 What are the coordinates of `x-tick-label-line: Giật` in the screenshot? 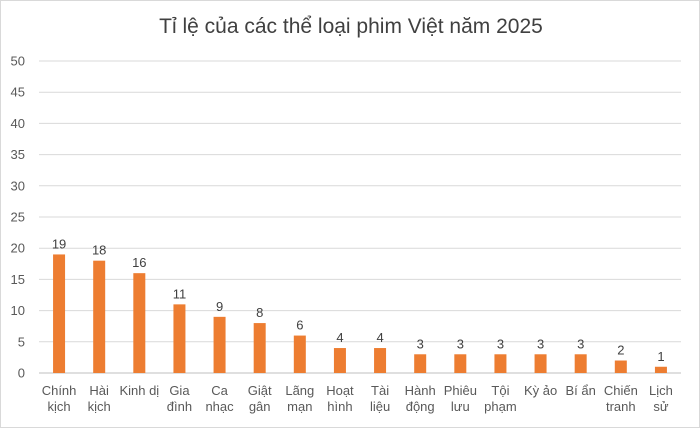 It's located at (260, 390).